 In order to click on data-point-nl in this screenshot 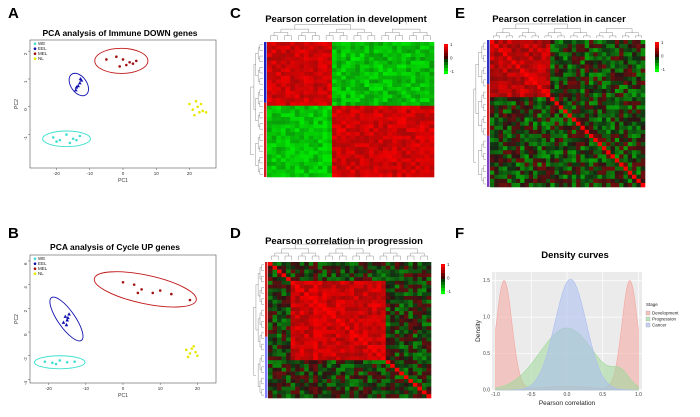, I will do `click(188, 357)`.